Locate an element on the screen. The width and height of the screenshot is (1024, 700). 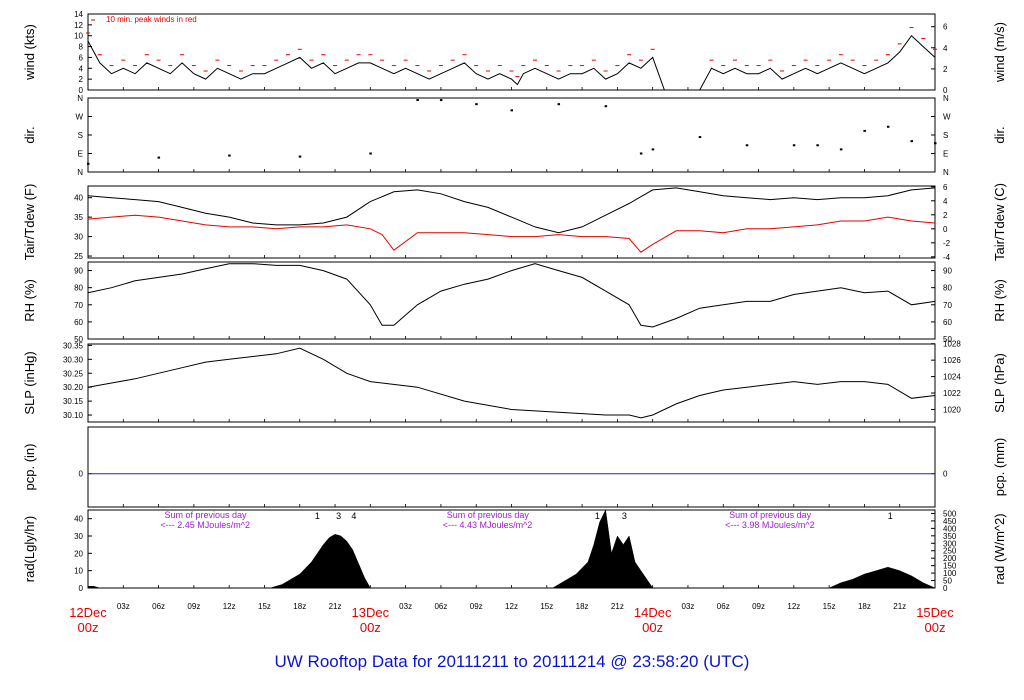
wind-right-tick-label: 2 is located at coordinates (945, 69).